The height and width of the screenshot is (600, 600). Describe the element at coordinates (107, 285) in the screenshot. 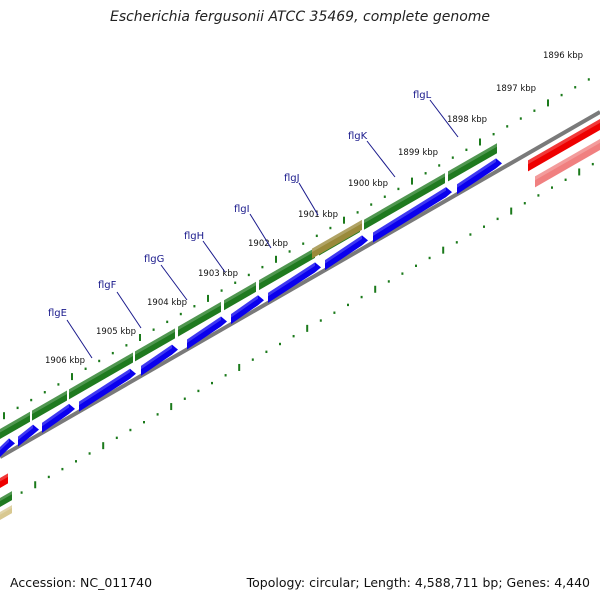

I see `gene-label: flgF` at that location.